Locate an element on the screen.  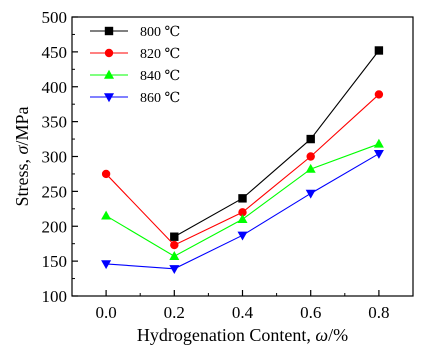
legend-label: 820 ℃ is located at coordinates (160, 54).